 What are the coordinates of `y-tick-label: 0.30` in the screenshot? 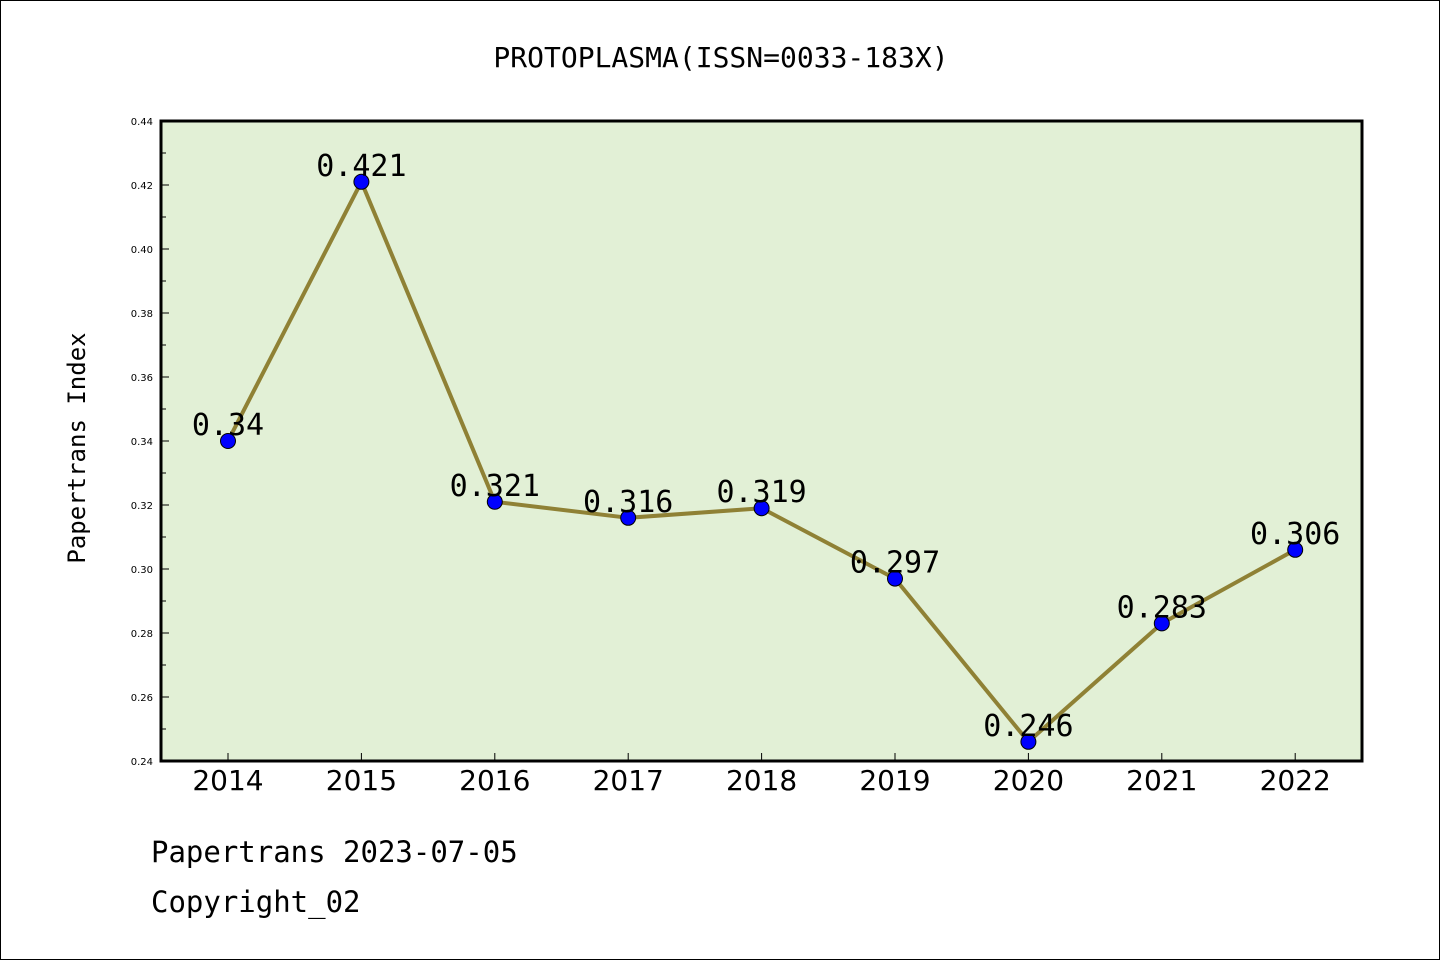 It's located at (142, 570).